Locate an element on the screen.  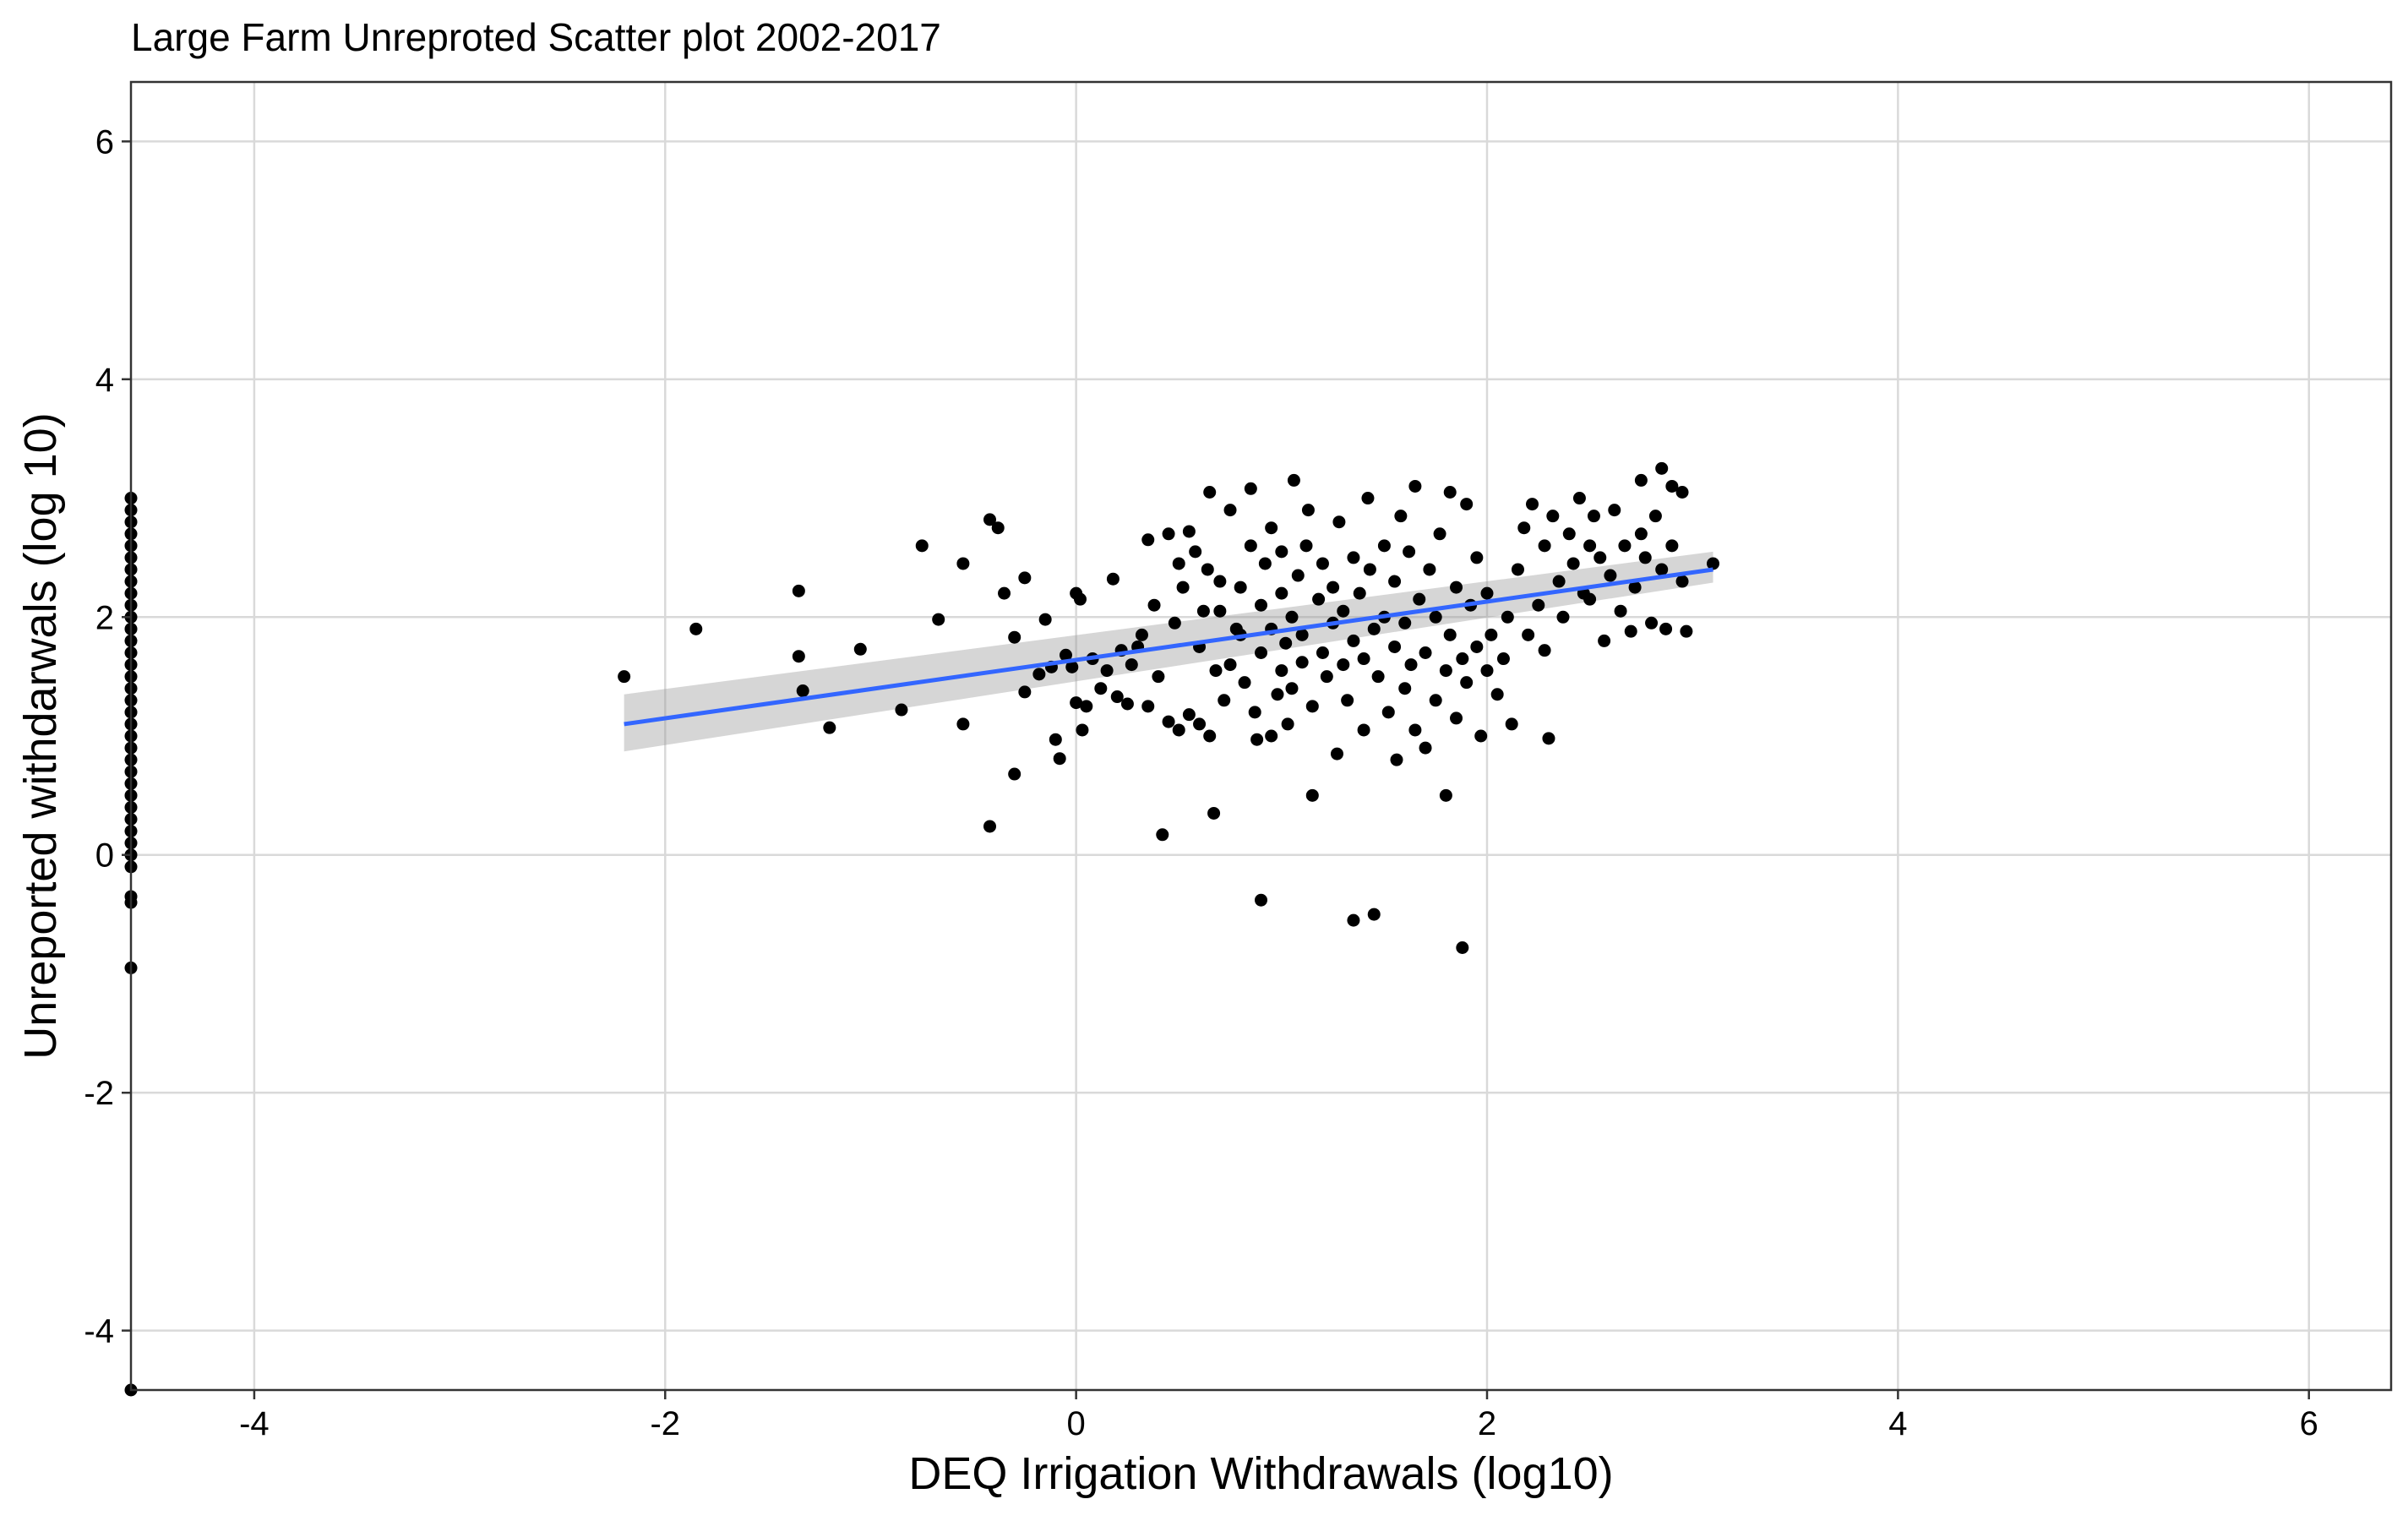
x-tick-label: -2 is located at coordinates (665, 1423).